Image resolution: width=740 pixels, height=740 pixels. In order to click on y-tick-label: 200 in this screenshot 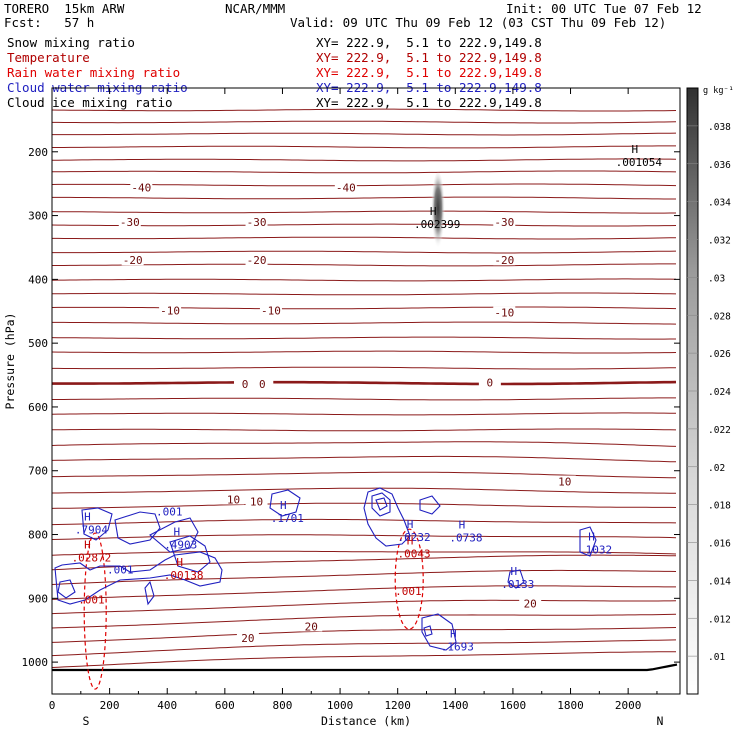, I will do `click(38, 152)`.